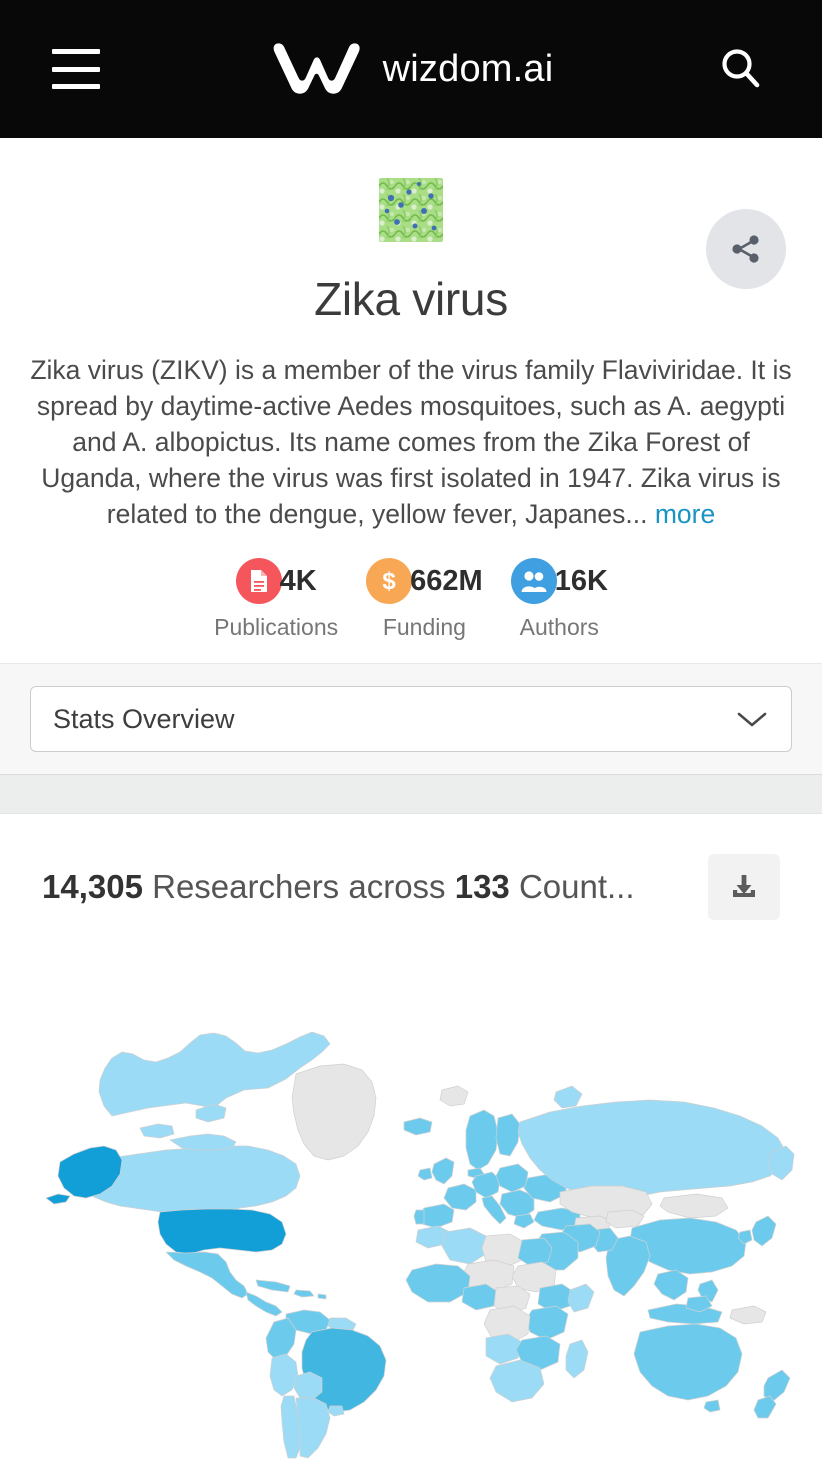  What do you see at coordinates (334, 1112) in the screenshot?
I see `region-greenland` at bounding box center [334, 1112].